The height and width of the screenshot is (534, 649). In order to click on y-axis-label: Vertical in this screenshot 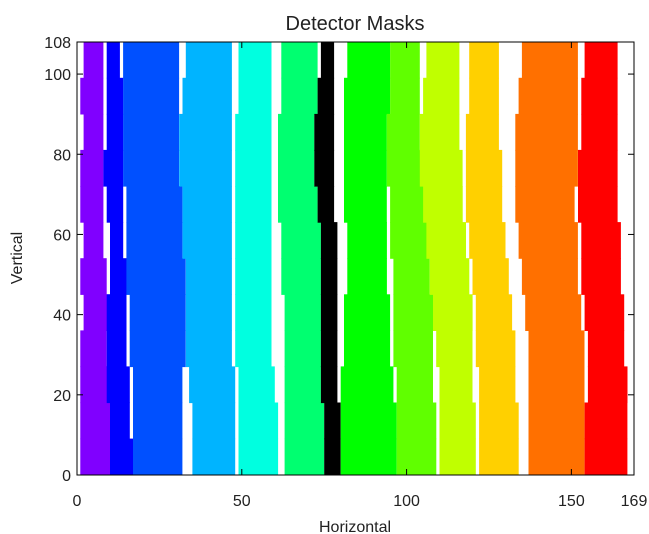, I will do `click(17, 258)`.